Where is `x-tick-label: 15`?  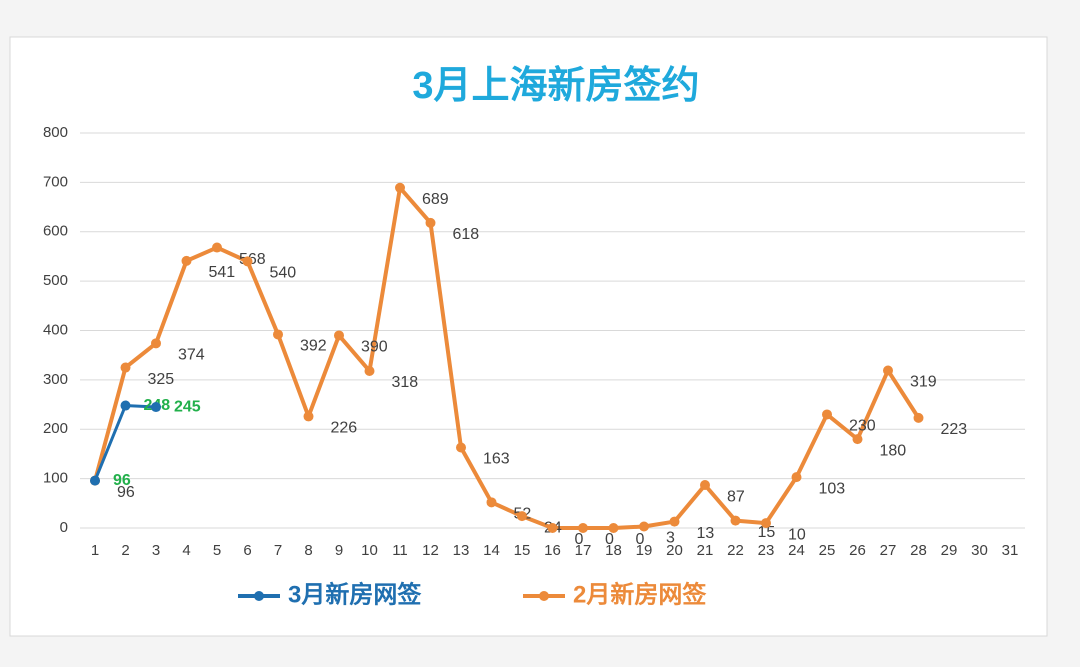 x-tick-label: 15 is located at coordinates (522, 550).